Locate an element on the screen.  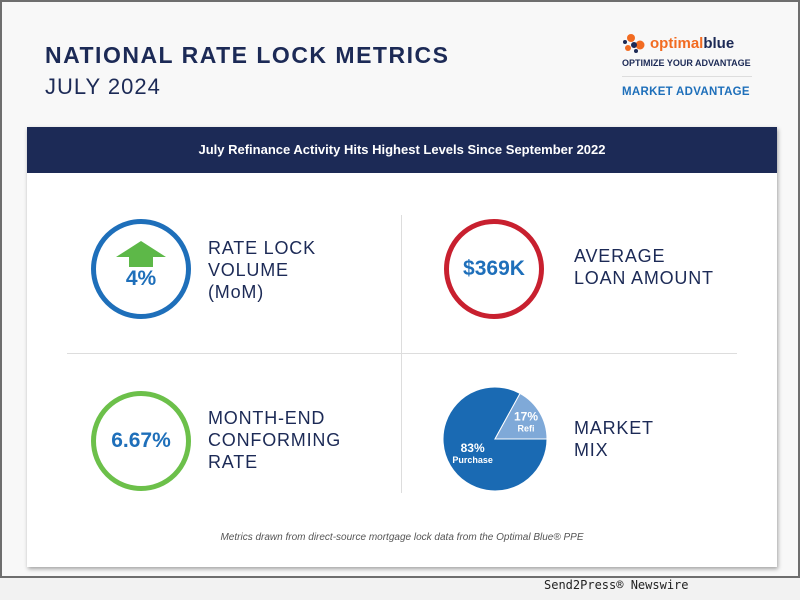
rate-lock-label: RATE LOCK VOLUME (MoM) is located at coordinates (262, 270).